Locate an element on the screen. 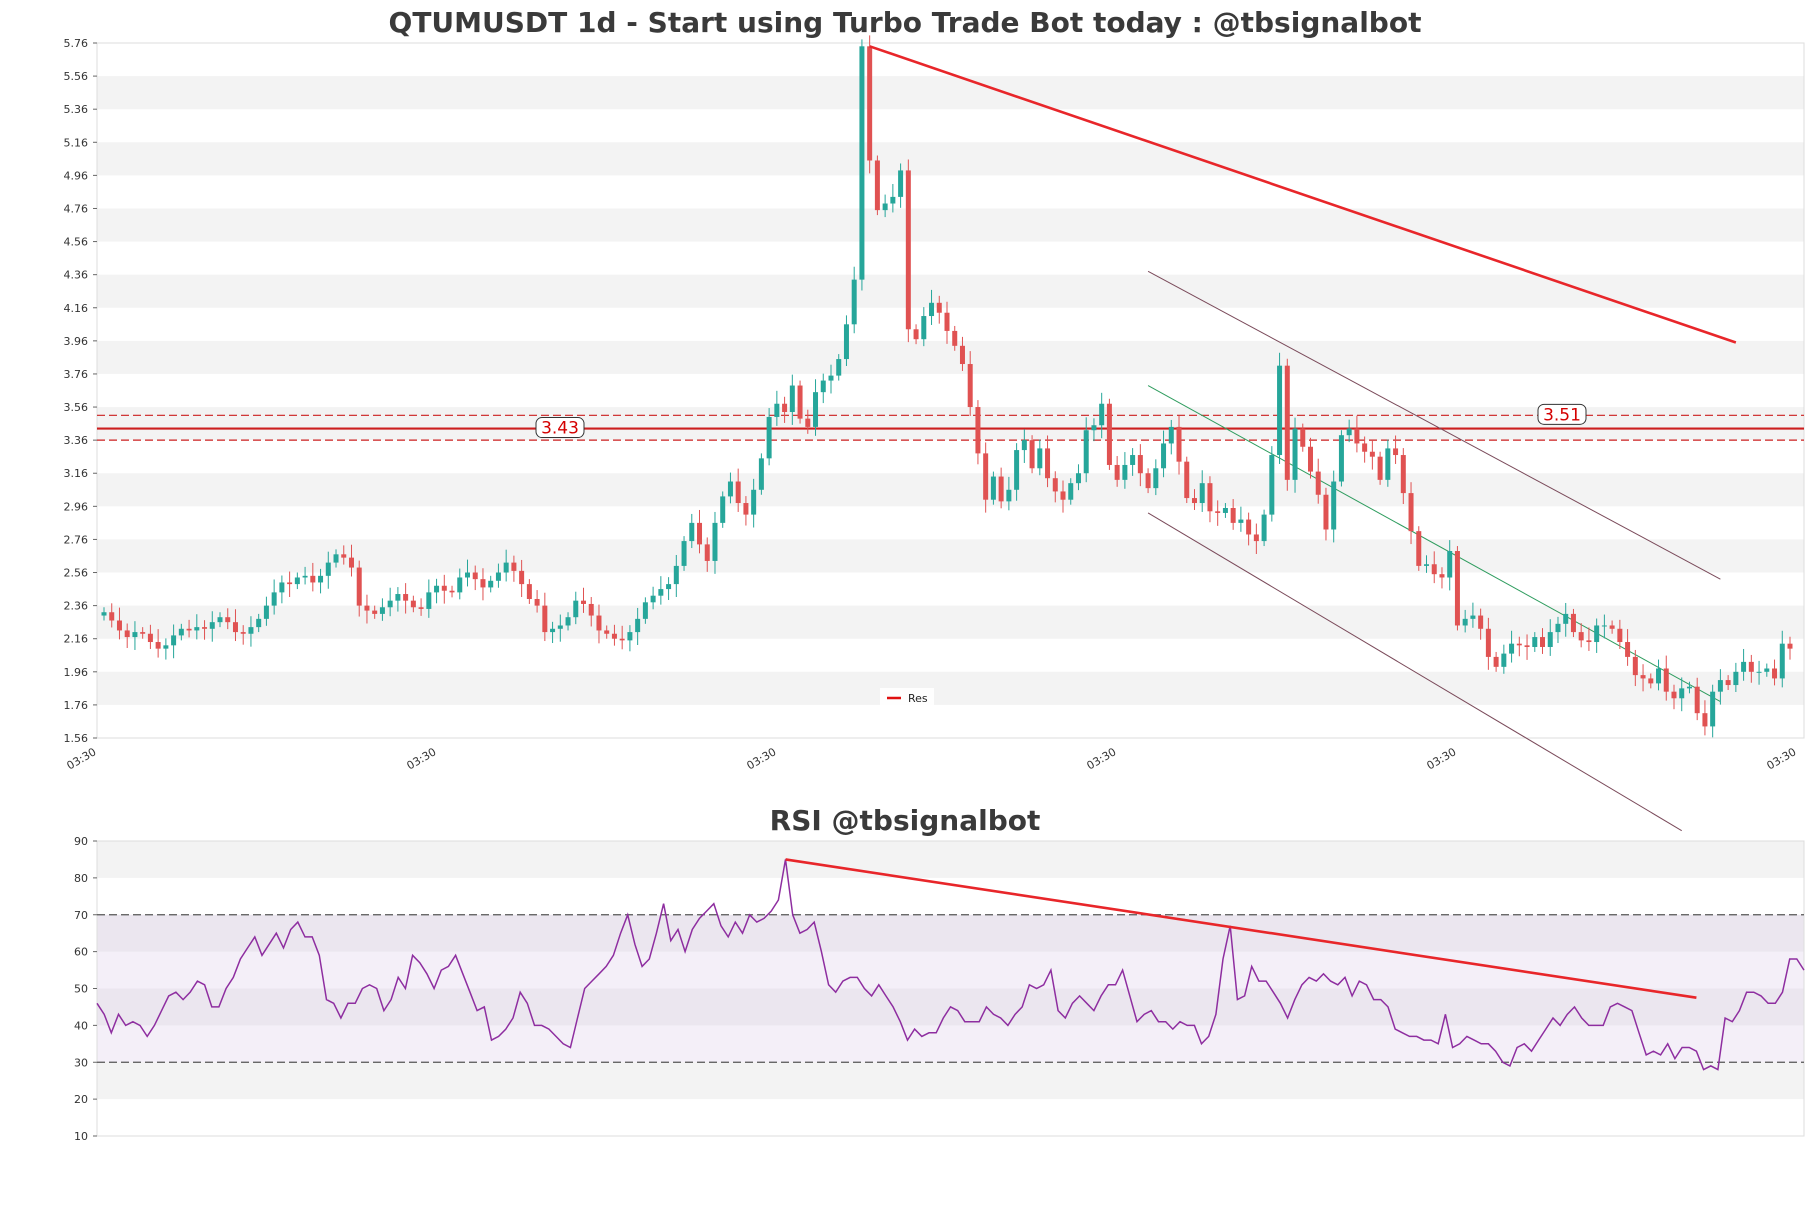  price-y-tick-label: 2.76 is located at coordinates (76, 539).